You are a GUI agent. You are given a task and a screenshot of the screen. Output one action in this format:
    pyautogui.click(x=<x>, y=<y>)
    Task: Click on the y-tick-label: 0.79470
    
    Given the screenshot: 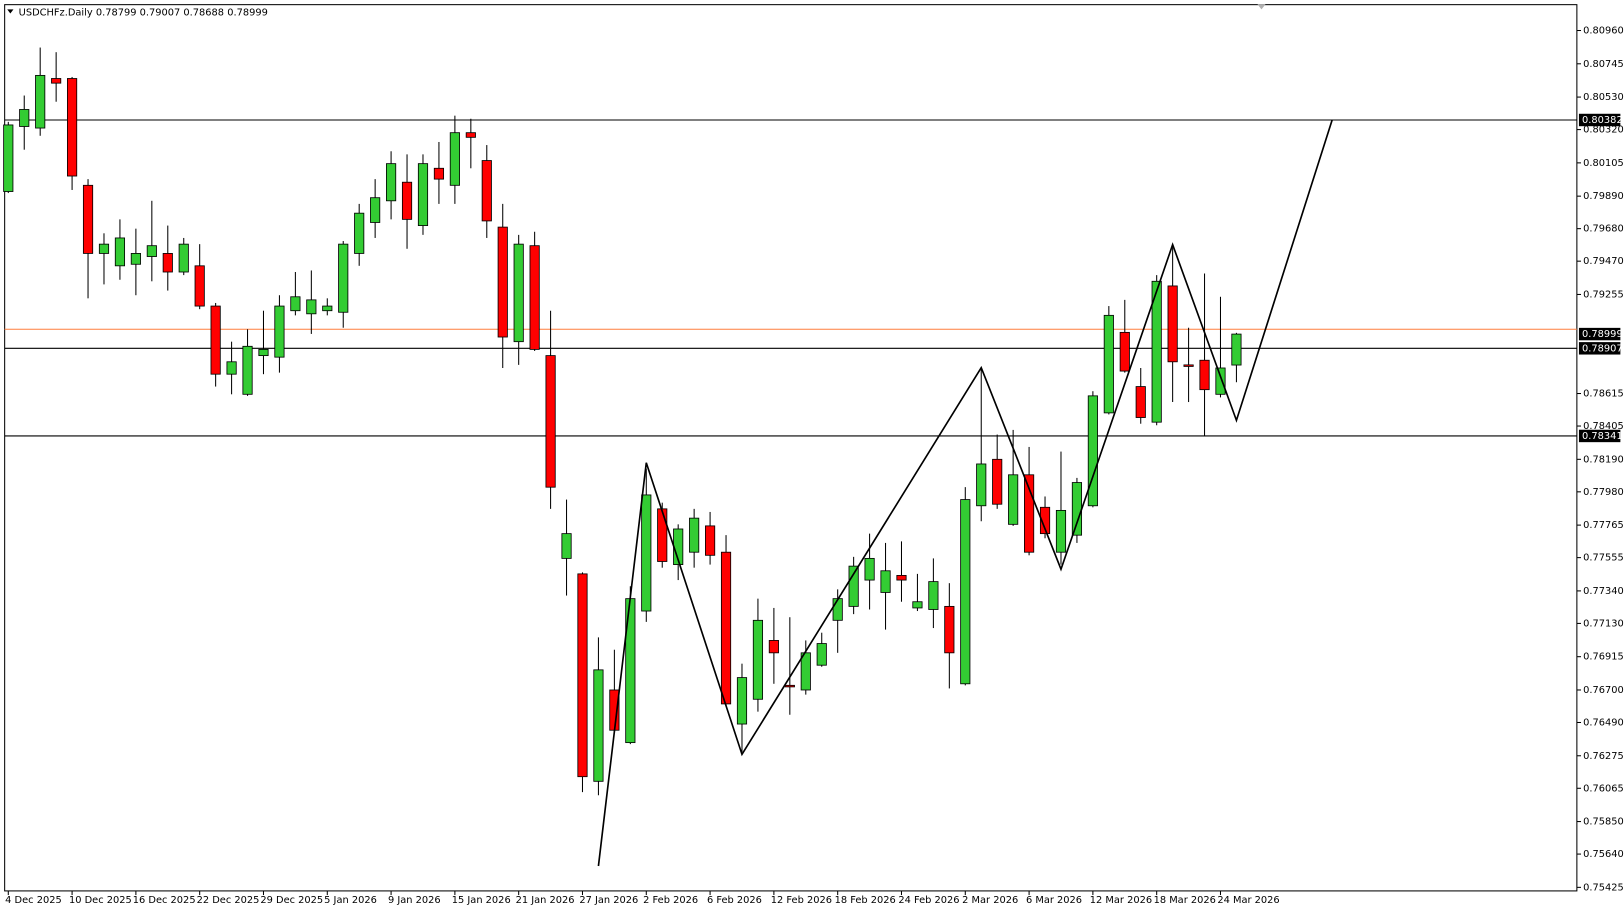 What is the action you would take?
    pyautogui.click(x=1603, y=261)
    